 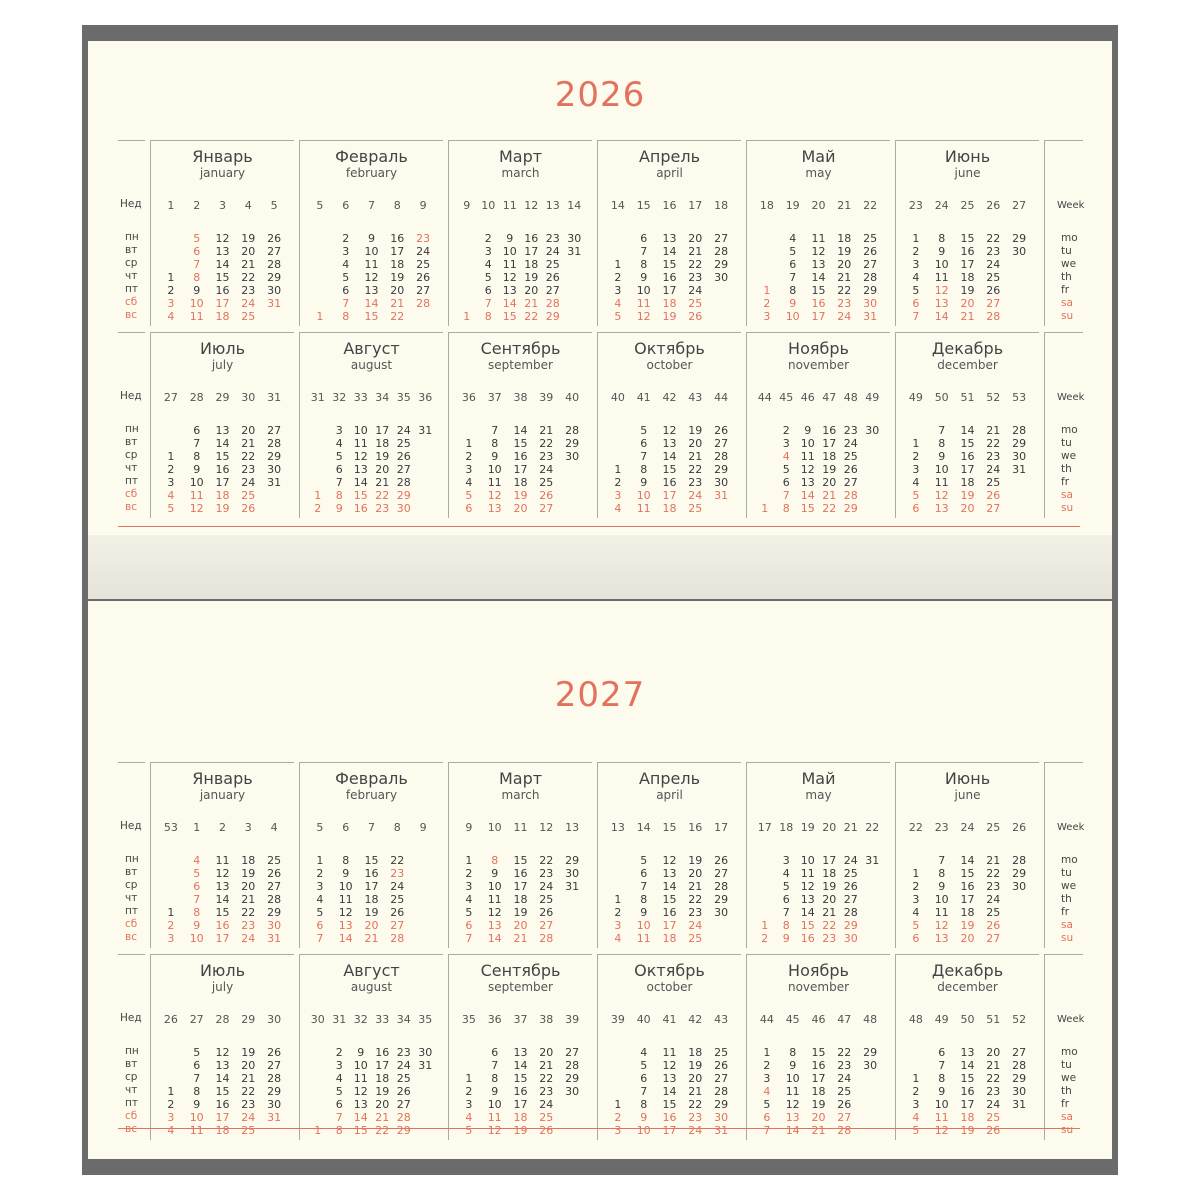 I want to click on week-number: 43, so click(x=721, y=1019).